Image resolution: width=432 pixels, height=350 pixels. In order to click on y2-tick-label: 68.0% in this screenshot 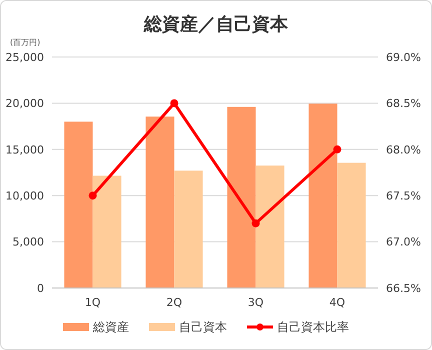, I will do `click(403, 149)`.